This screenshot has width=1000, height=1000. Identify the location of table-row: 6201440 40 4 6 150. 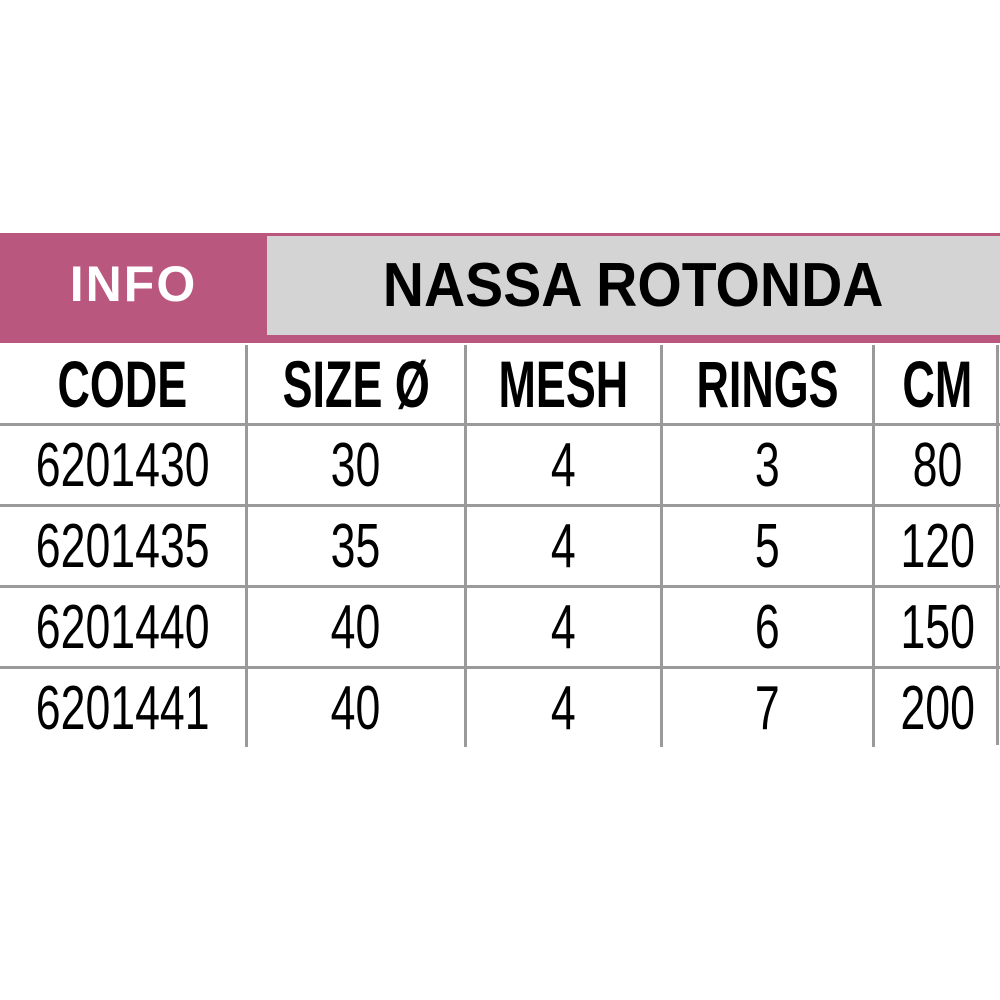
(500, 627).